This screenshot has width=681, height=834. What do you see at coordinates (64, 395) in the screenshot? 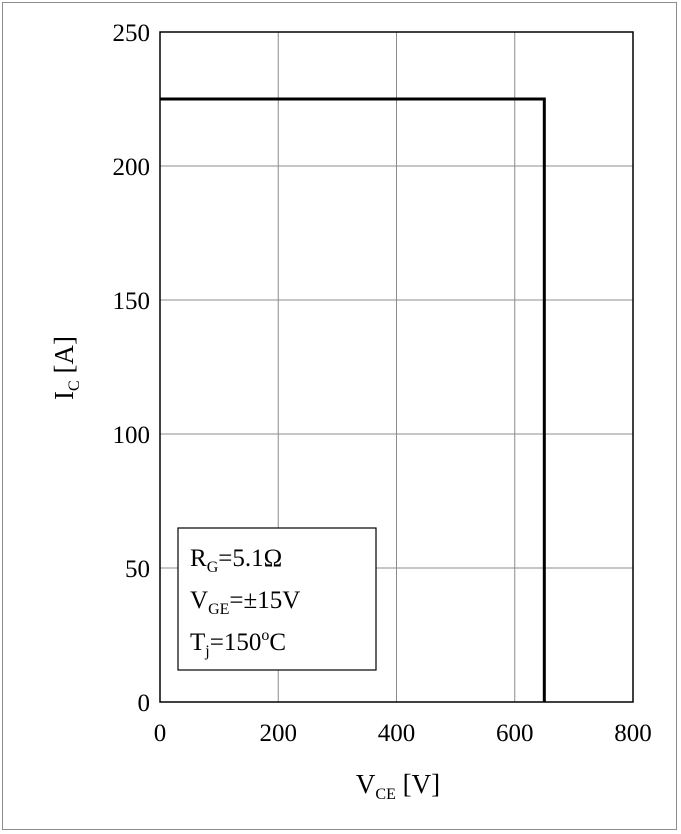
I see `y-axis-title-main: I` at bounding box center [64, 395].